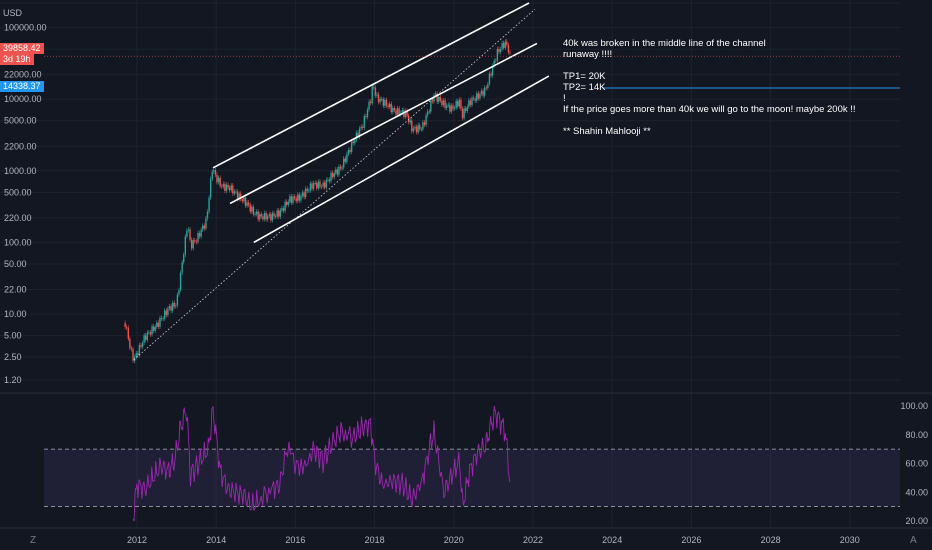  I want to click on price-tick-label: 10.00, so click(15, 314).